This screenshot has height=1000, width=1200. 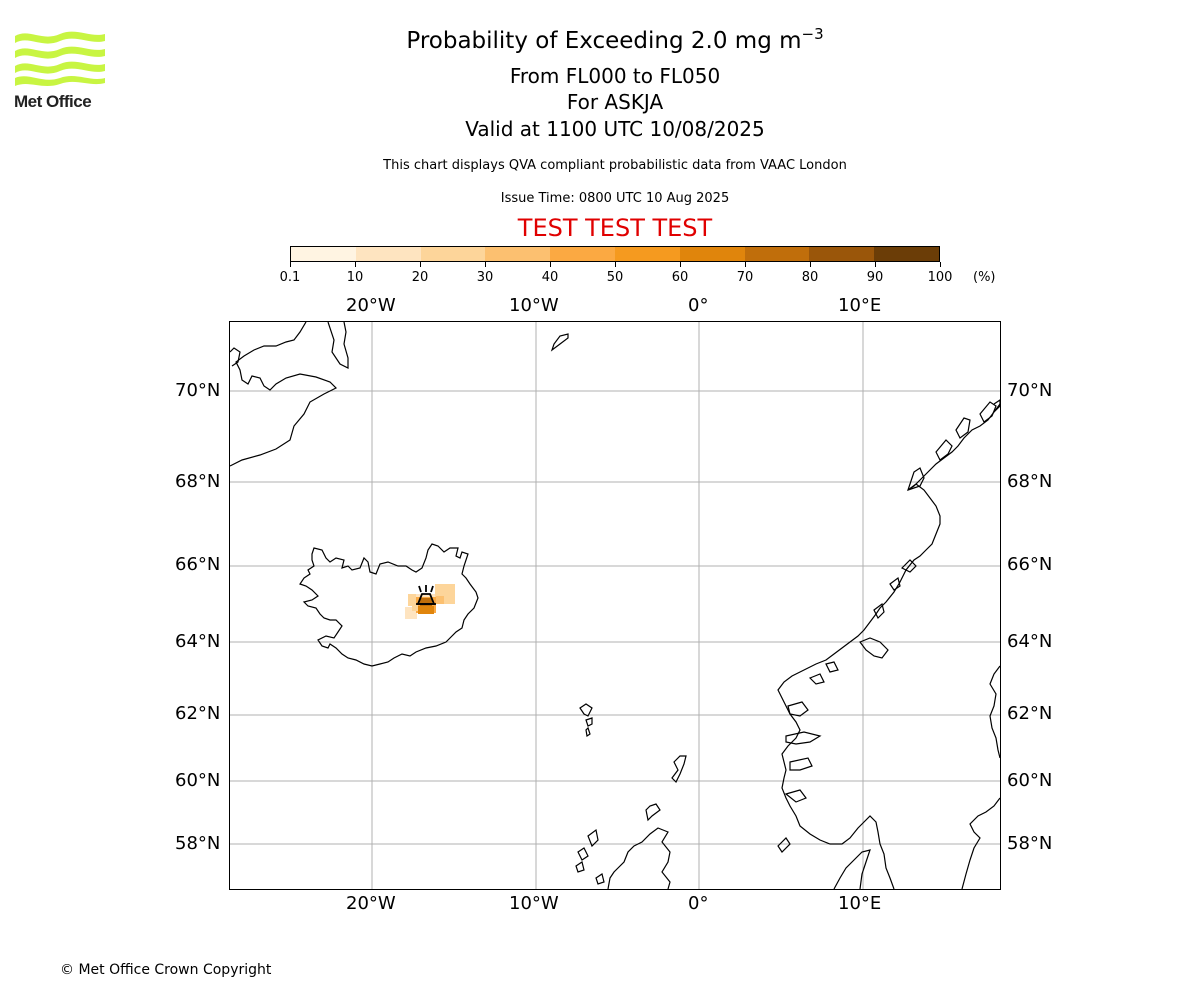 I want to click on met-office-wave-logo-icon, so click(x=60, y=58).